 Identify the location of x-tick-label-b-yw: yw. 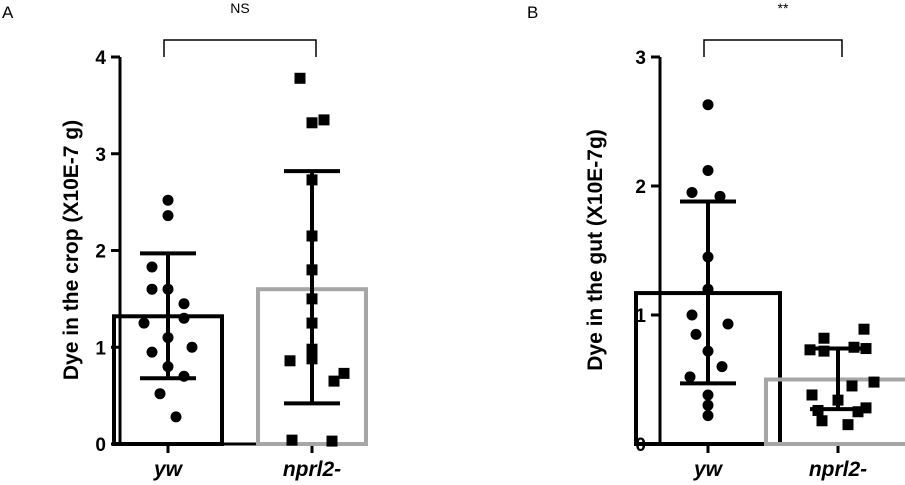
(708, 469).